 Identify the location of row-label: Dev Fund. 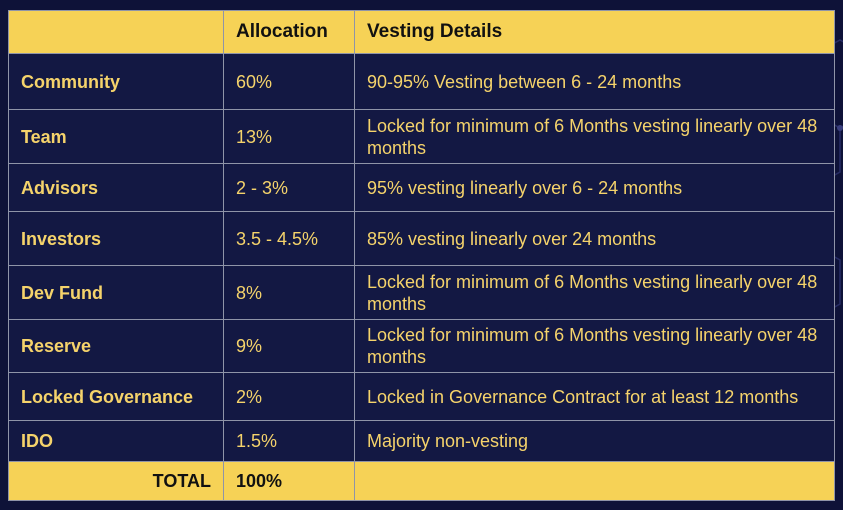
(116, 292).